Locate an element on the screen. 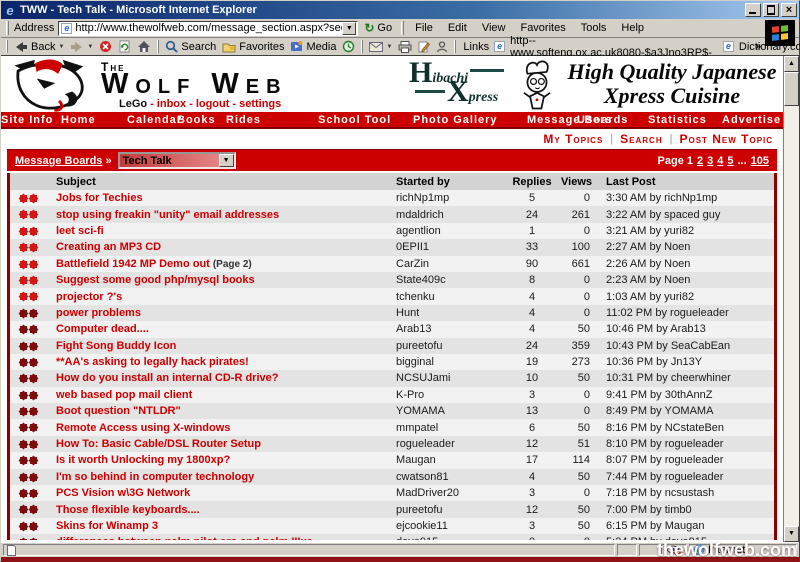 The height and width of the screenshot is (562, 800). nav-item: Calendar is located at coordinates (155, 120).